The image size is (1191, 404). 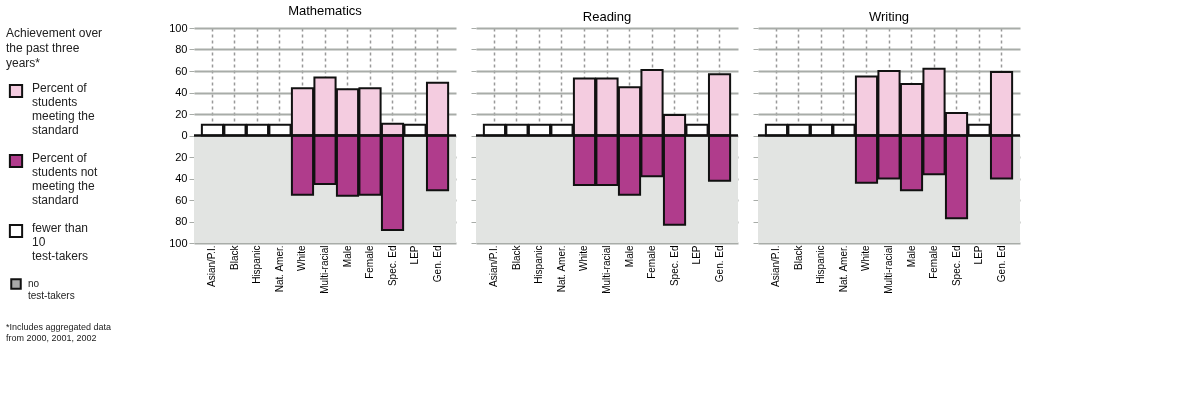 What do you see at coordinates (51, 289) in the screenshot?
I see `legend-label: no test-takers` at bounding box center [51, 289].